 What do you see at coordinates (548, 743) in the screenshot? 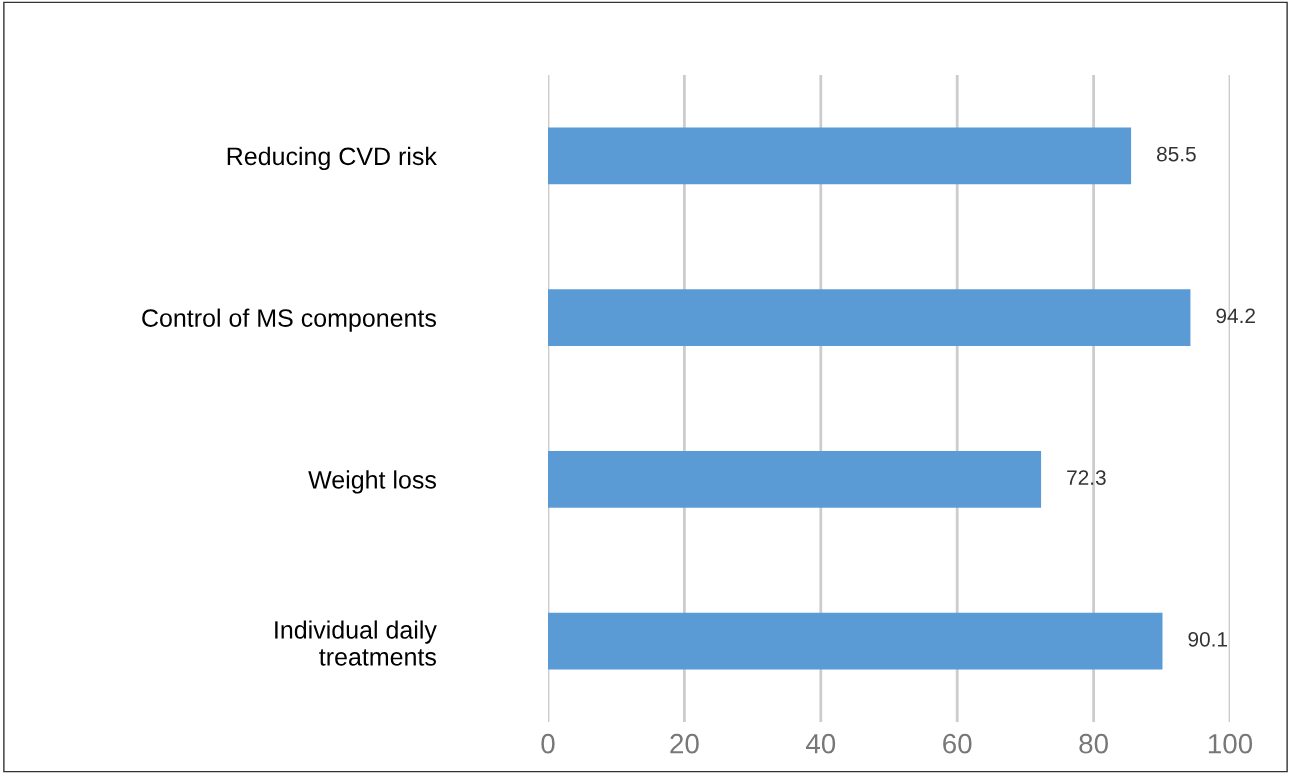
I see `x-tick-label: 0` at bounding box center [548, 743].